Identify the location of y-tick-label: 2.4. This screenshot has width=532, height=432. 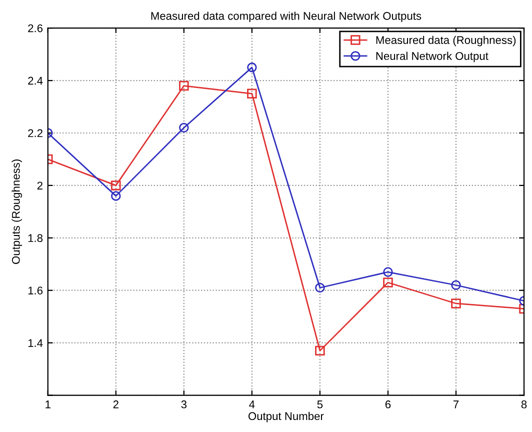
(35, 80).